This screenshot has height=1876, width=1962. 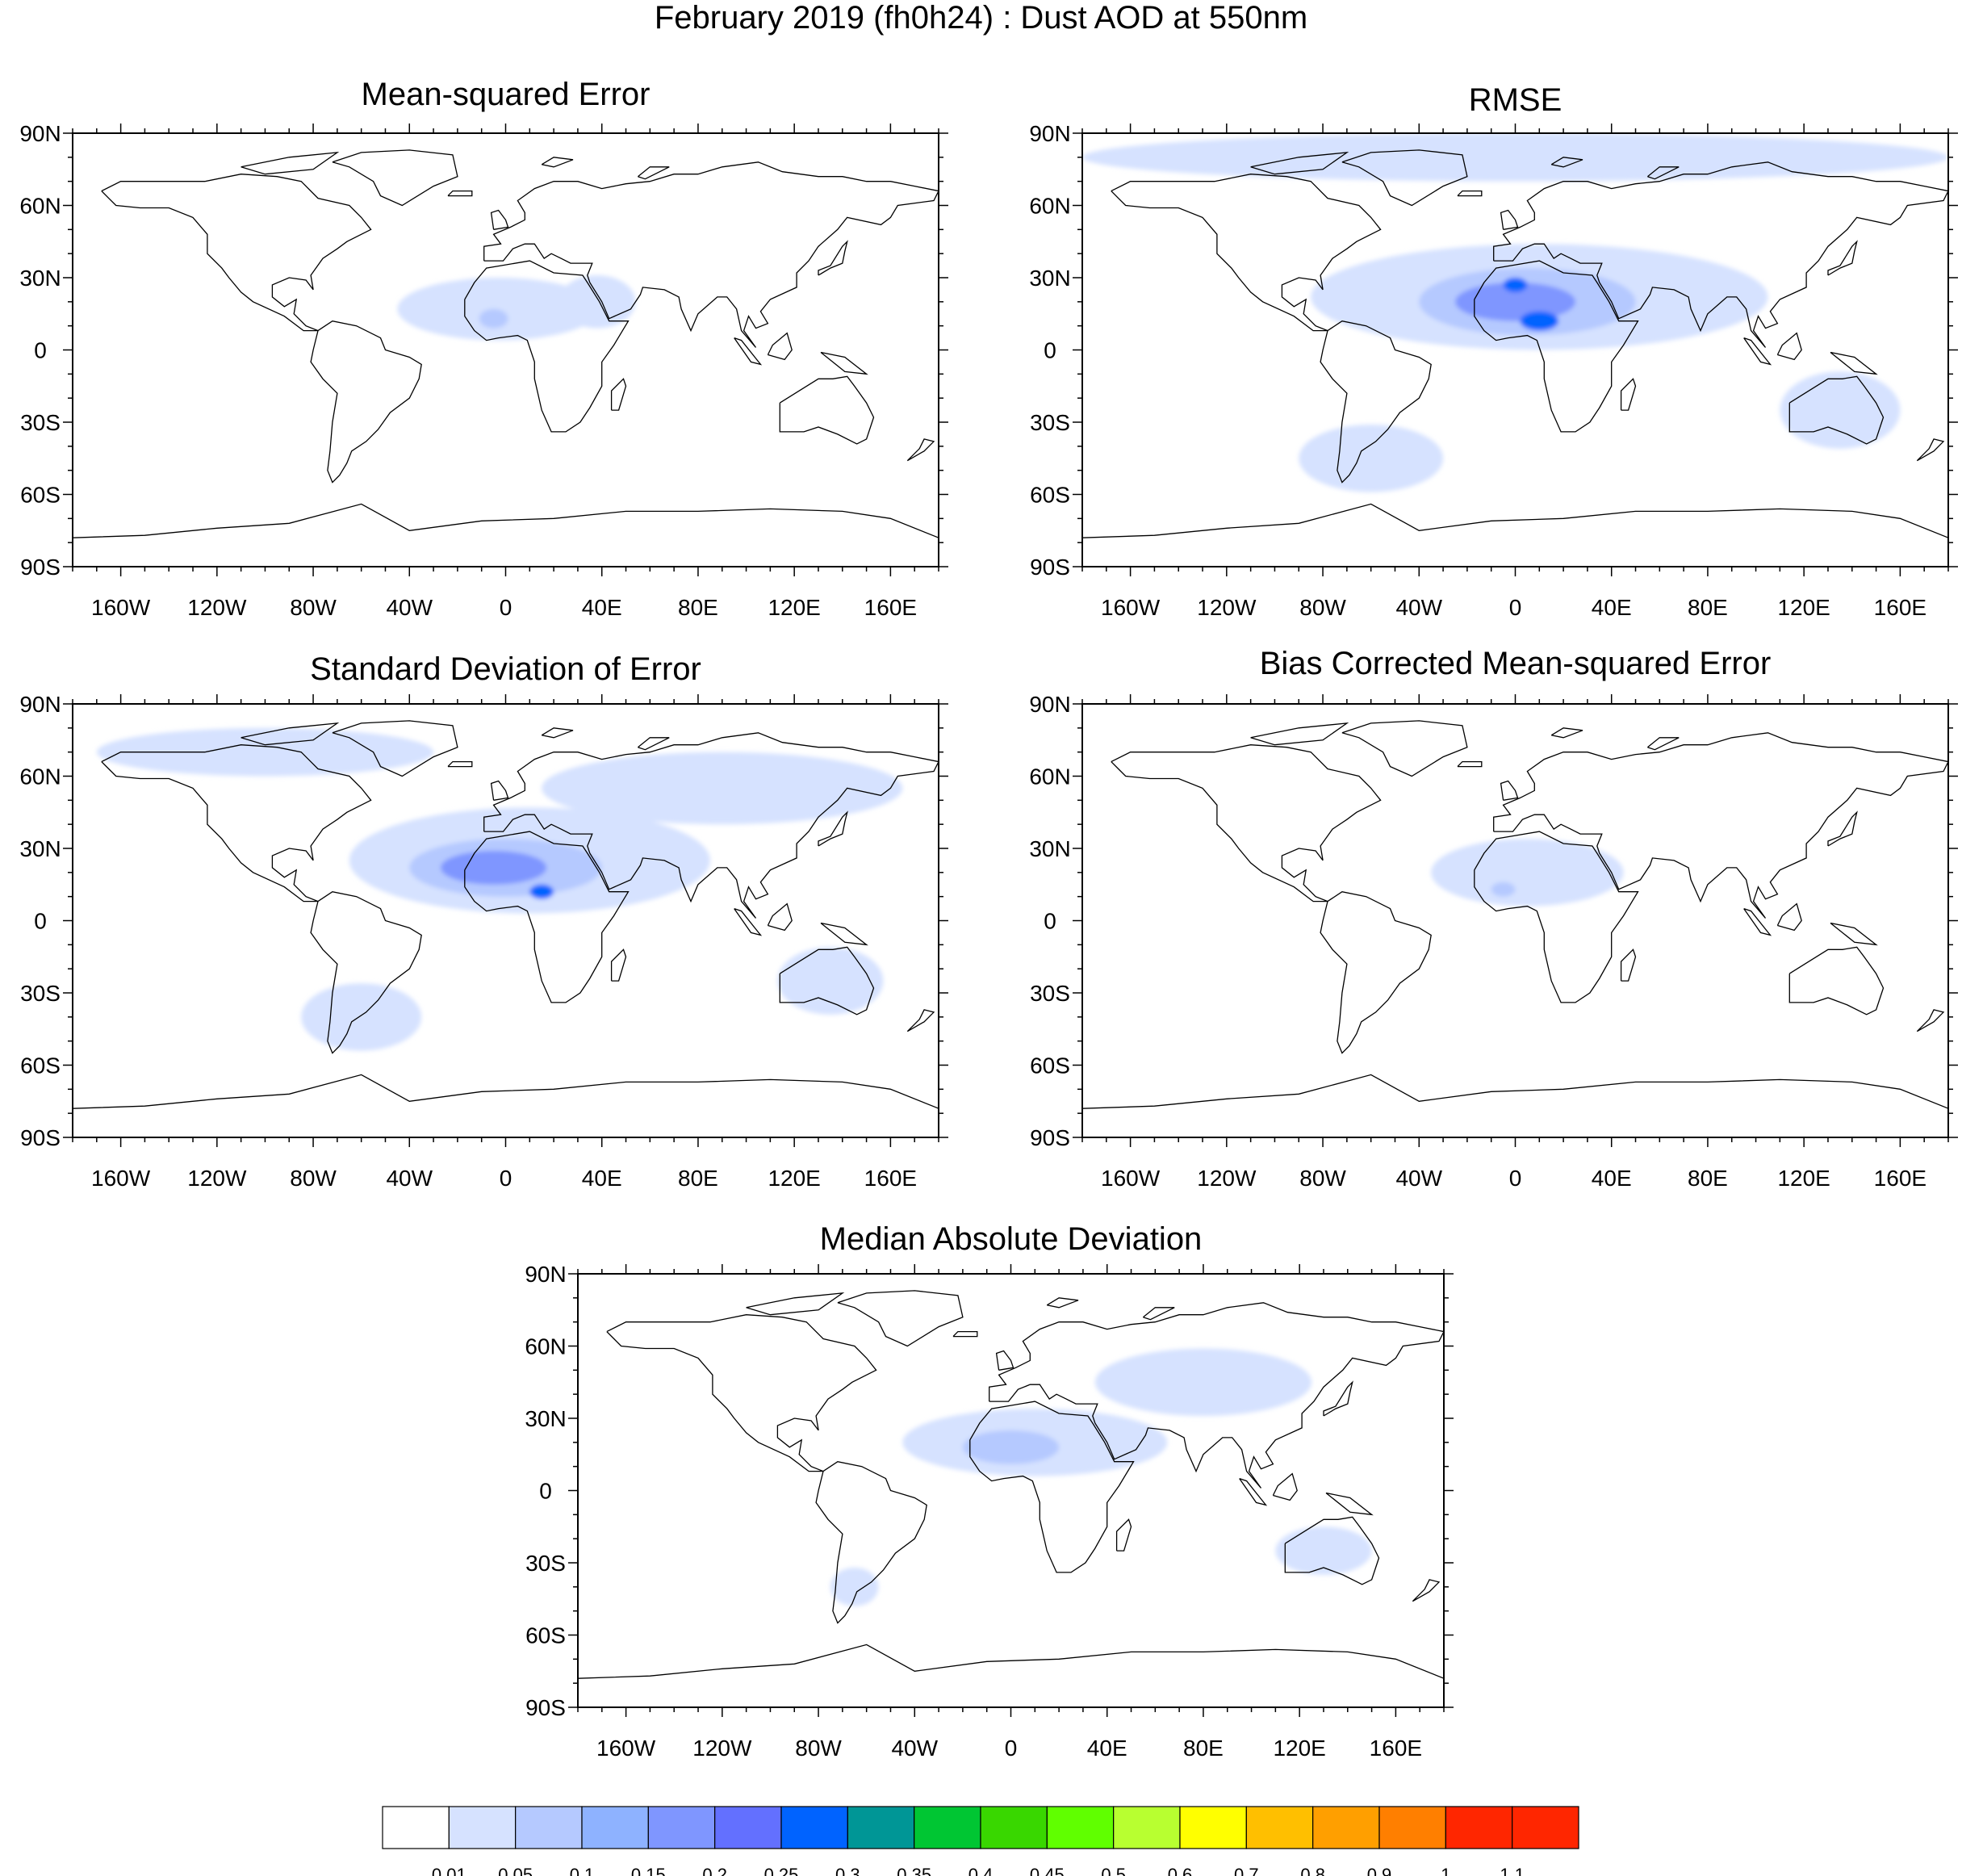 I want to click on panel-title: Standard Deviation of Error, so click(x=505, y=669).